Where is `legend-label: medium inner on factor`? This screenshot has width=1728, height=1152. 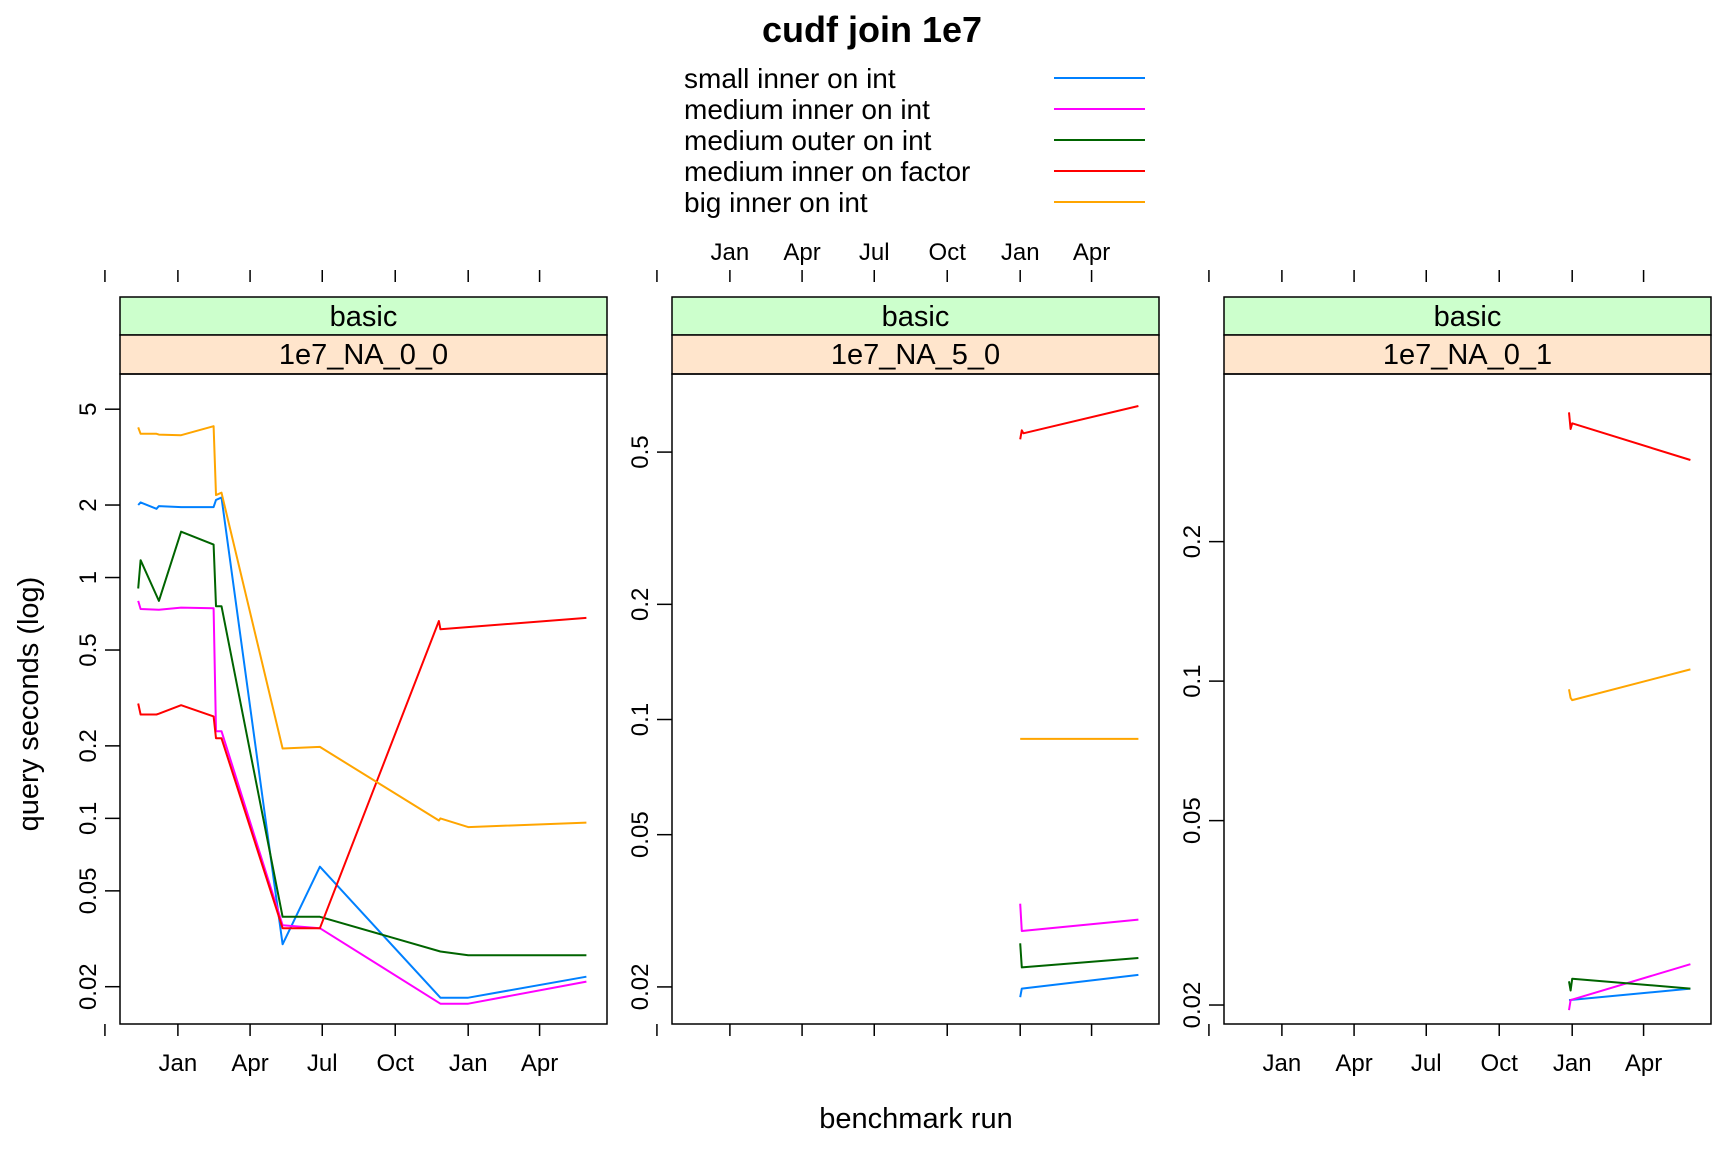
legend-label: medium inner on factor is located at coordinates (827, 171).